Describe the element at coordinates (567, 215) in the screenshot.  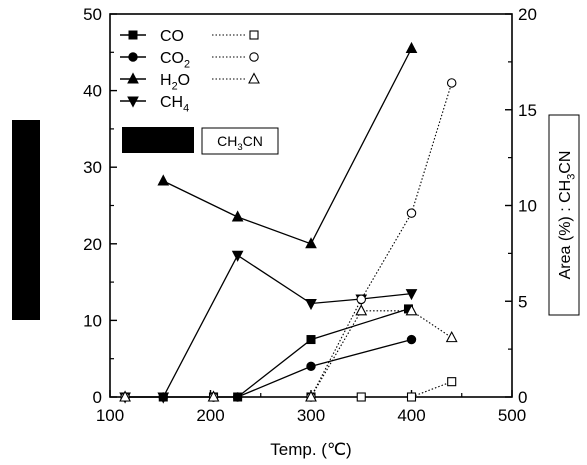
I see `y-right-axis-label: Area (%) : CH3CN` at that location.